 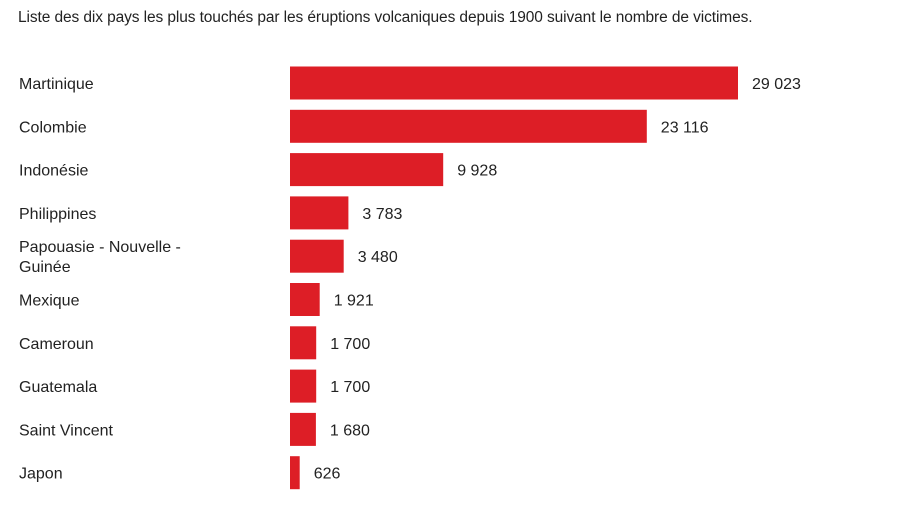 What do you see at coordinates (354, 301) in the screenshot?
I see `value-label-5: 1 921` at bounding box center [354, 301].